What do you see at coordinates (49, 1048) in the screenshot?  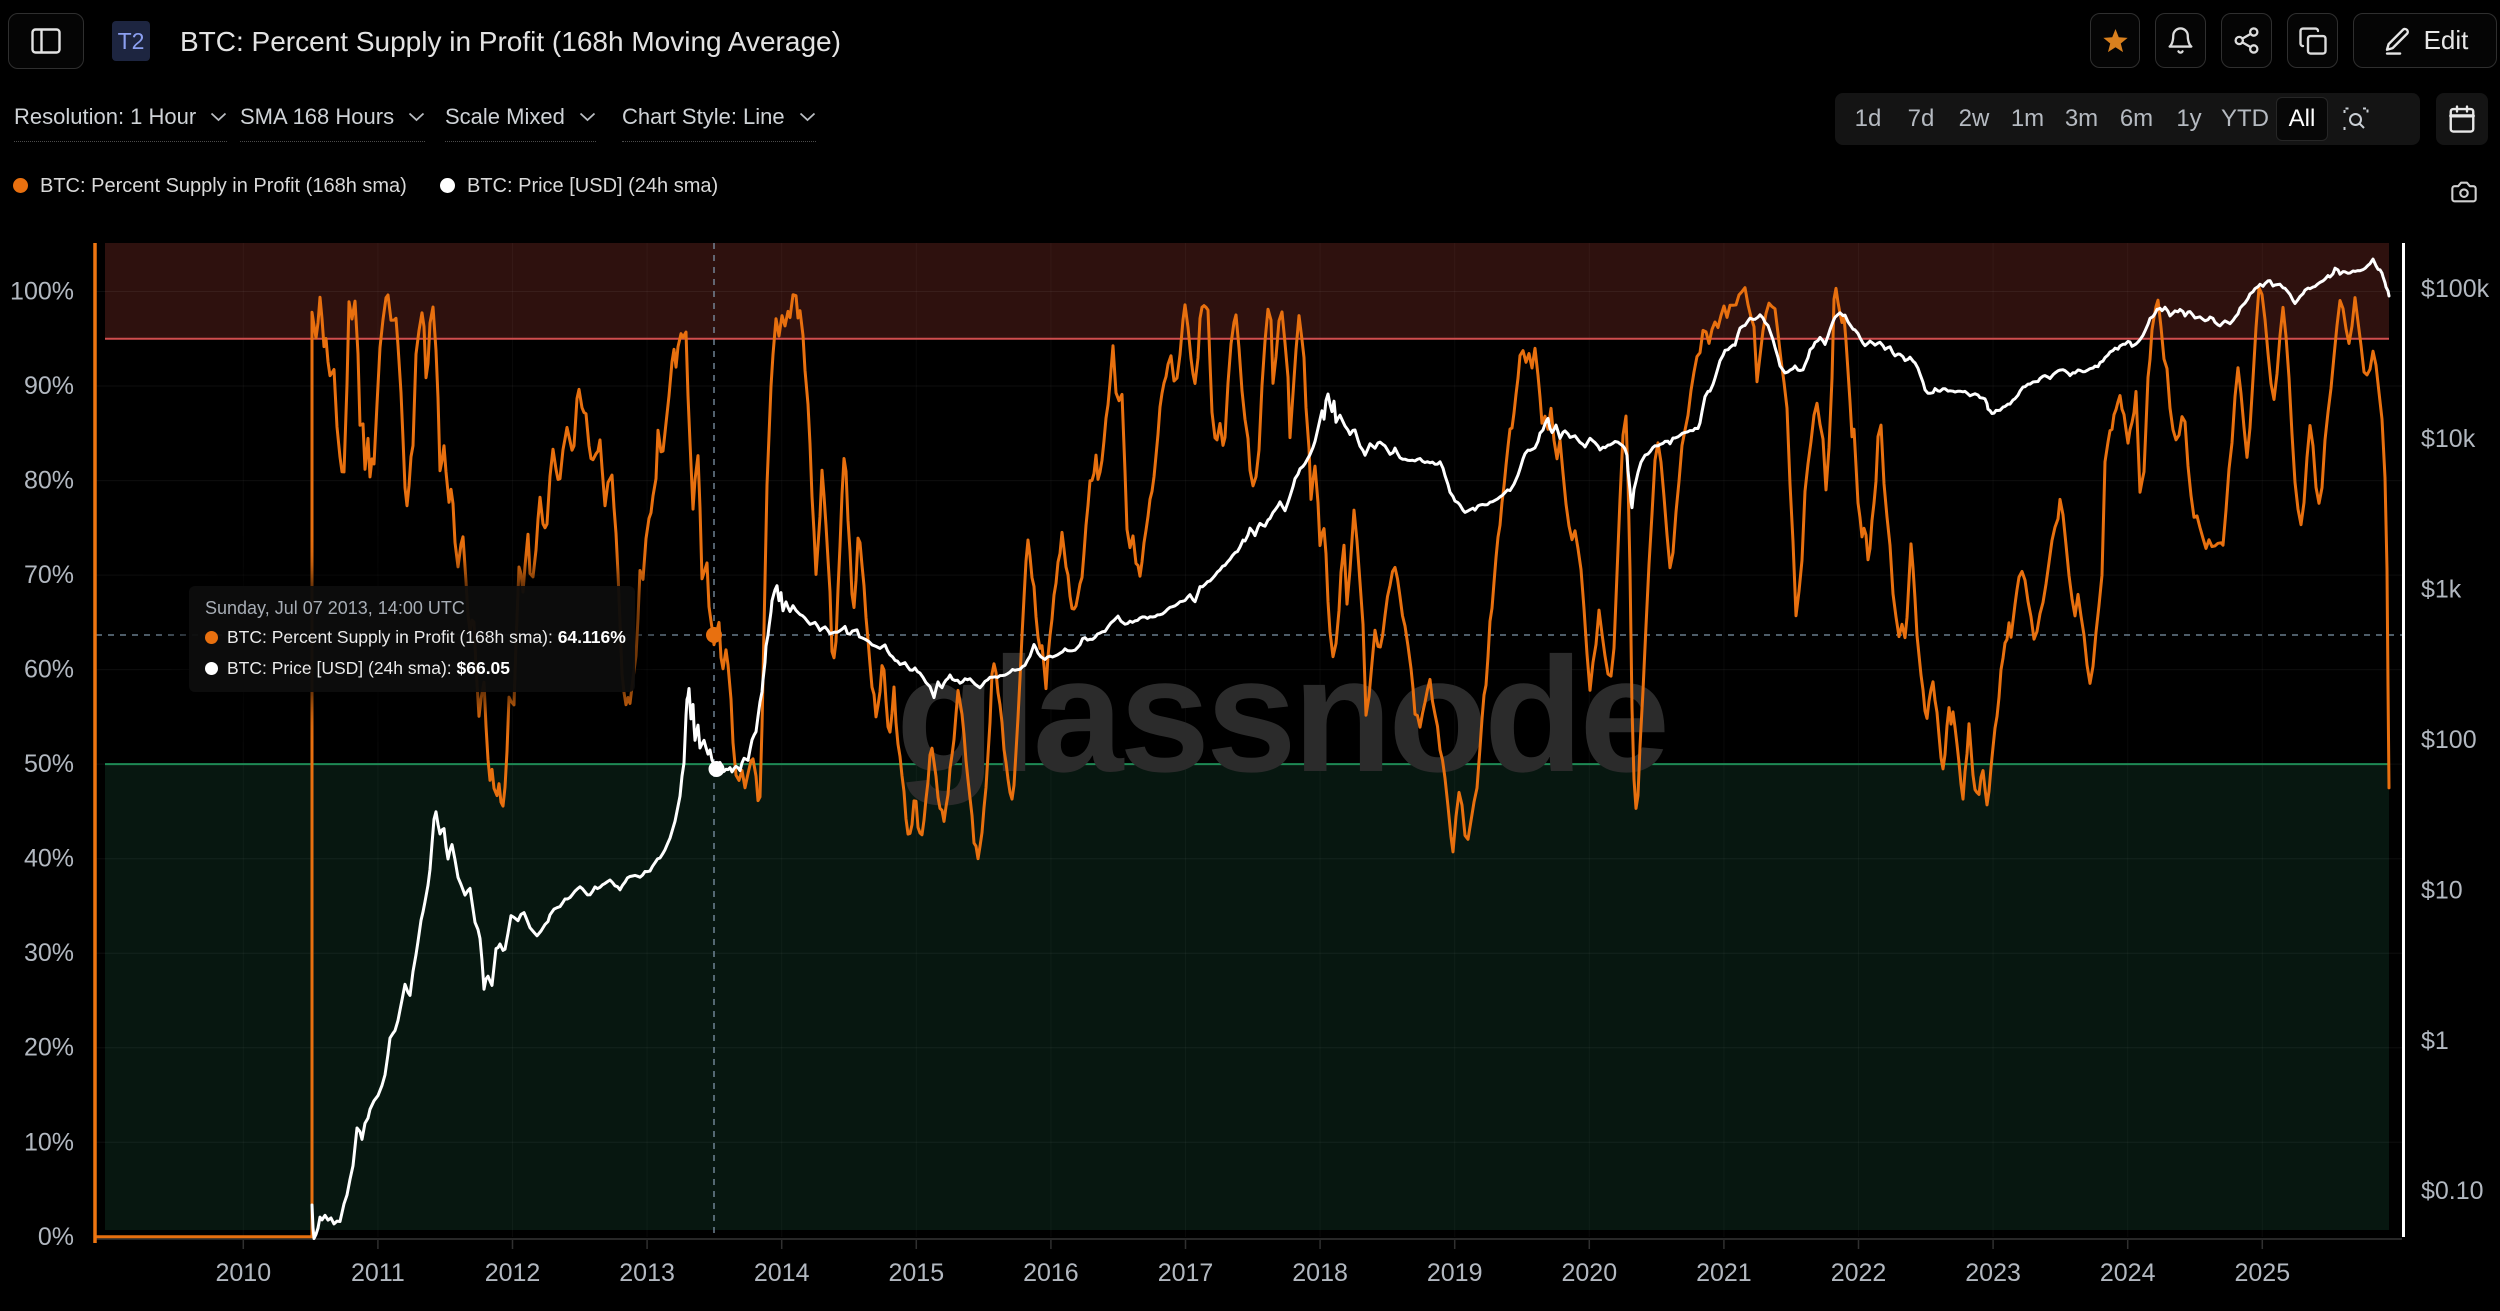 I see `svg-text: 20%` at bounding box center [49, 1048].